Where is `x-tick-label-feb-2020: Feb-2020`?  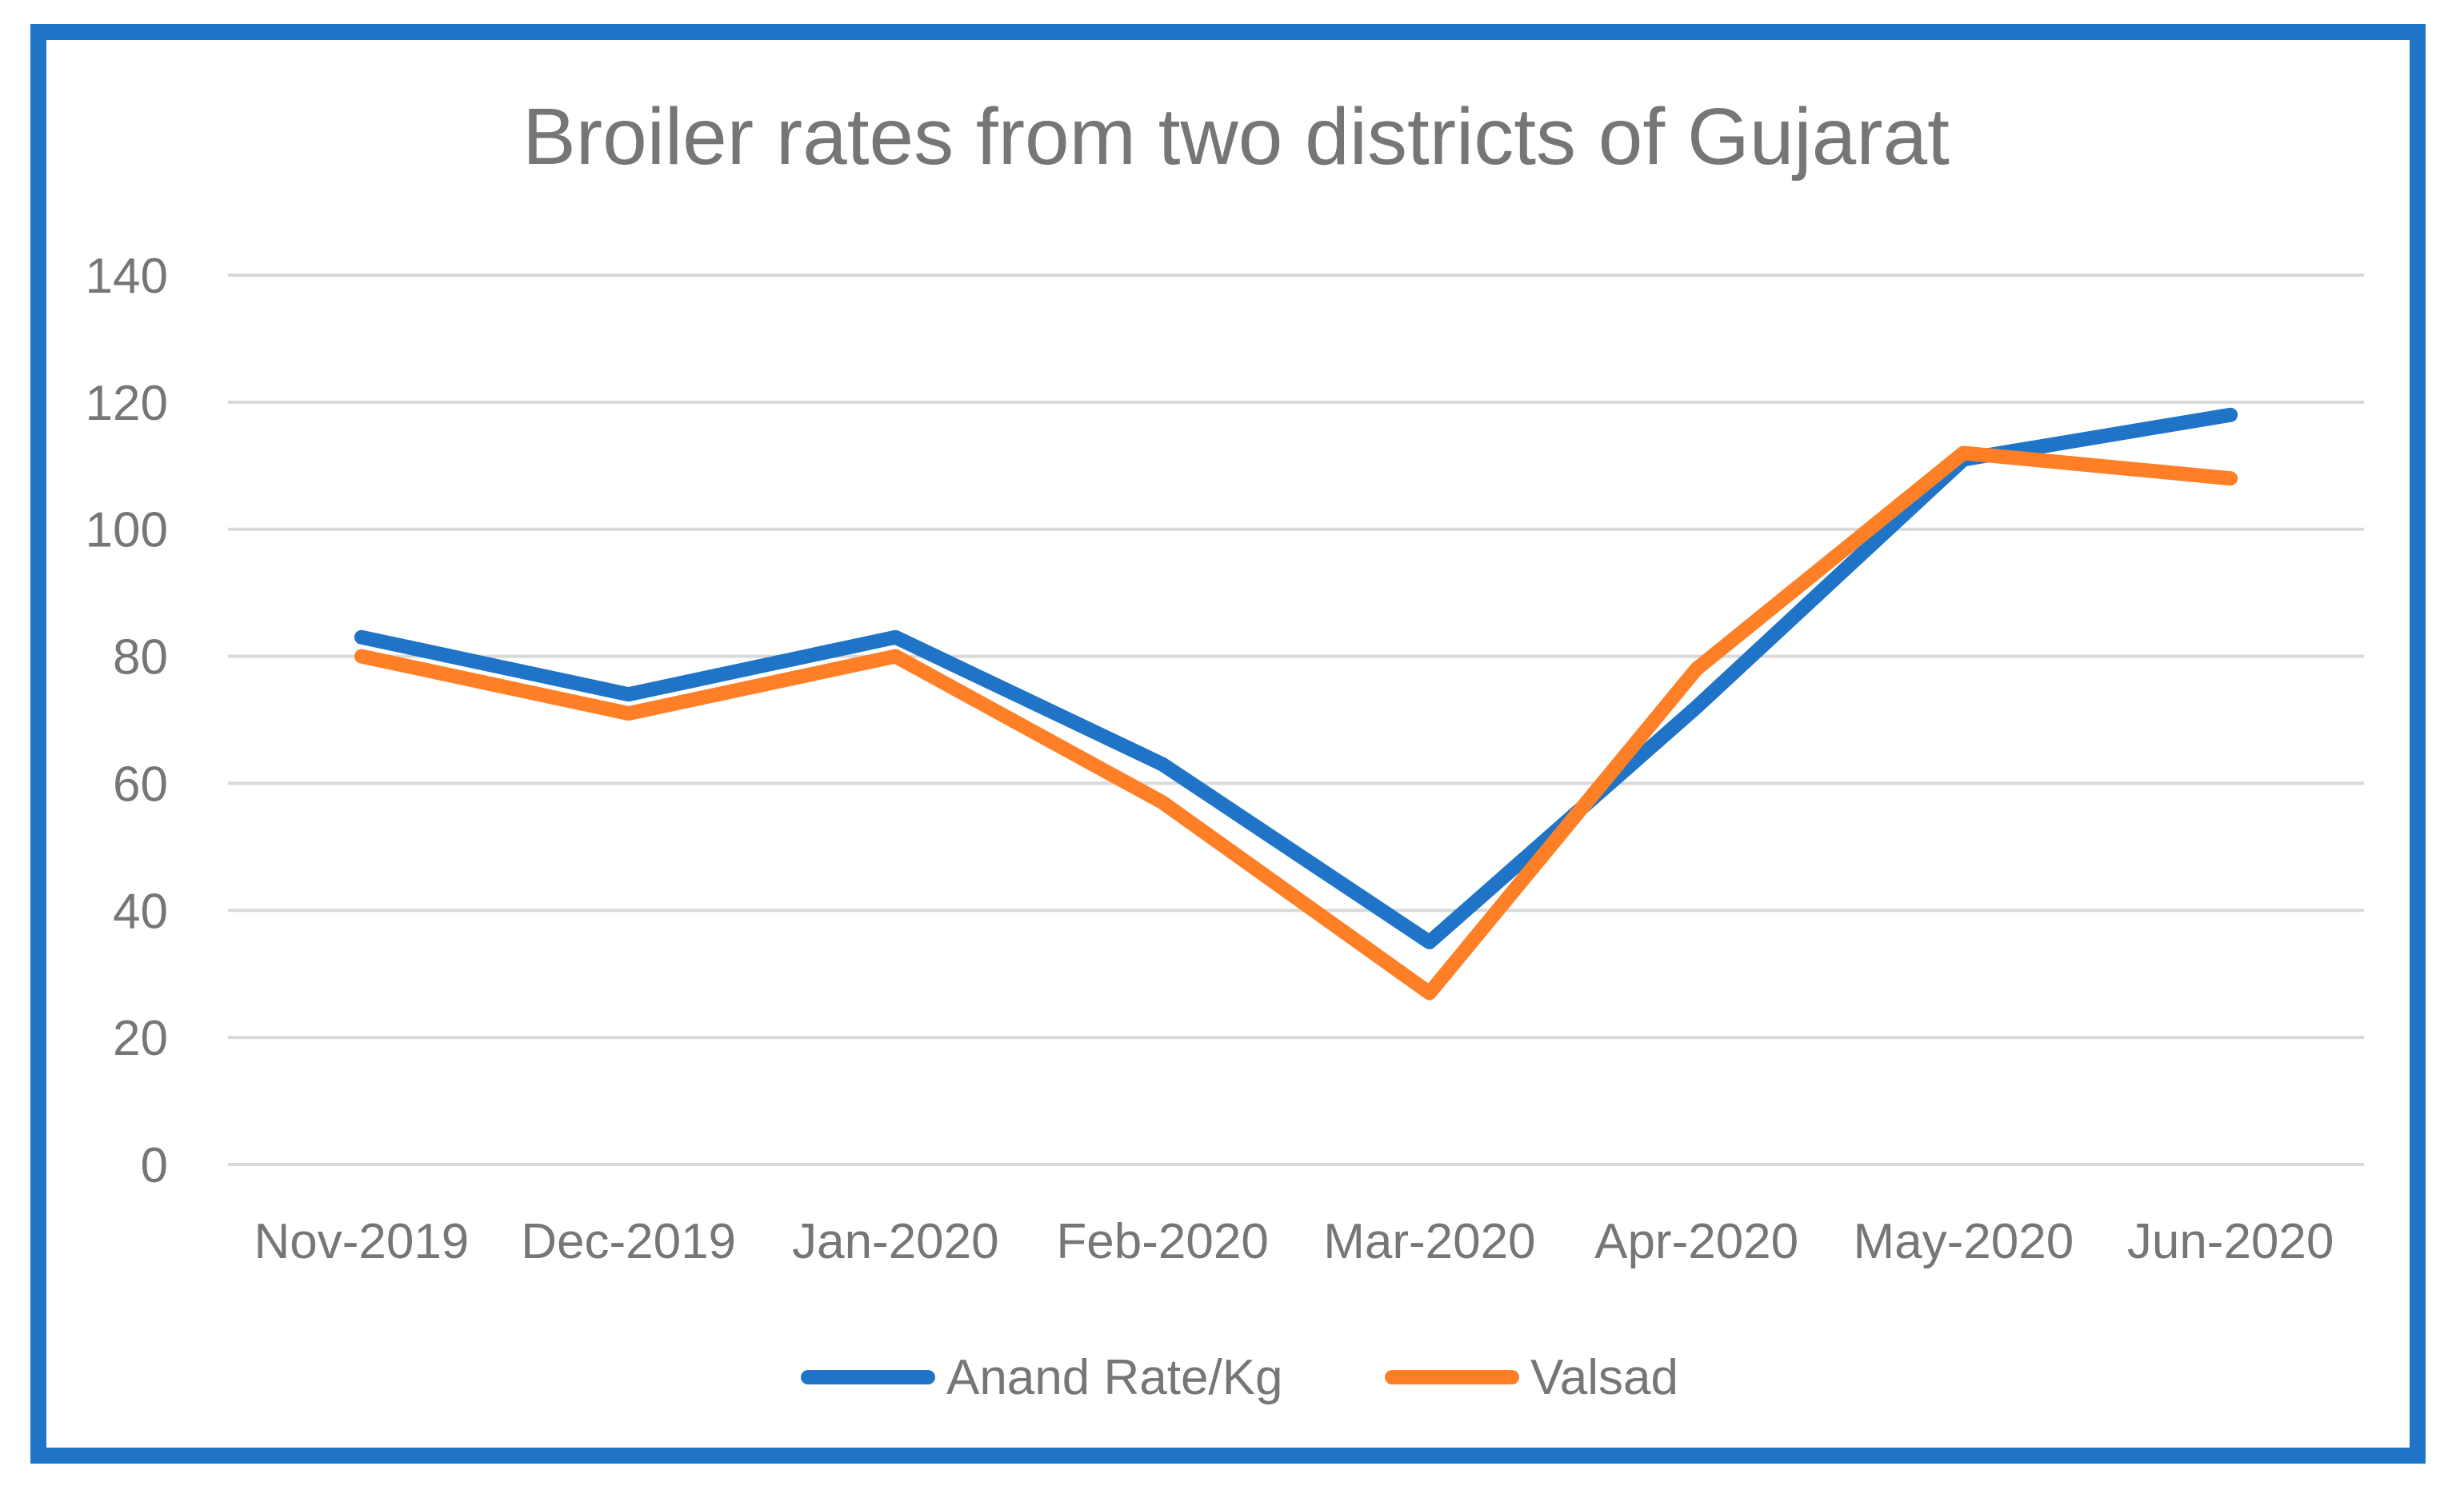 x-tick-label-feb-2020: Feb-2020 is located at coordinates (1162, 1241).